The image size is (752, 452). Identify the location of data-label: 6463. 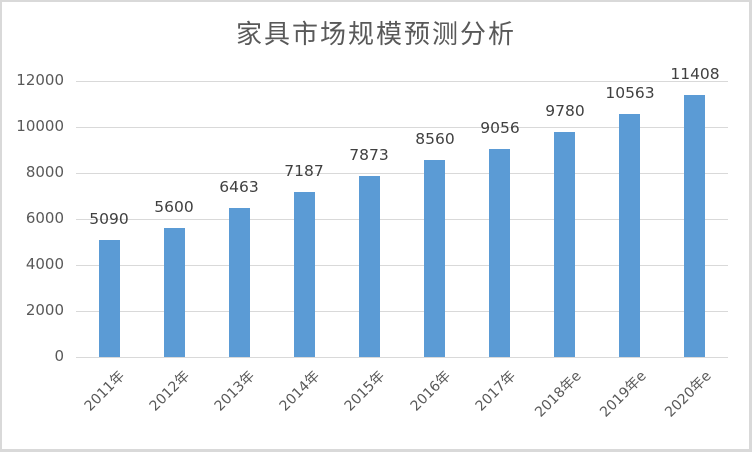
(239, 187).